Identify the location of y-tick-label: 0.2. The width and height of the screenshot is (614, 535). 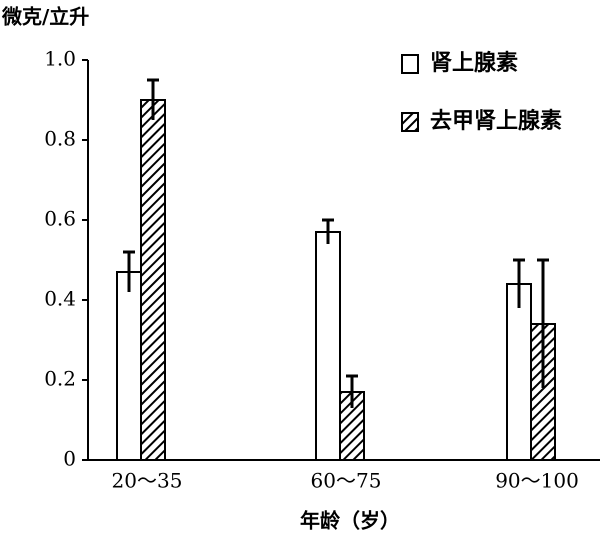
(60, 379).